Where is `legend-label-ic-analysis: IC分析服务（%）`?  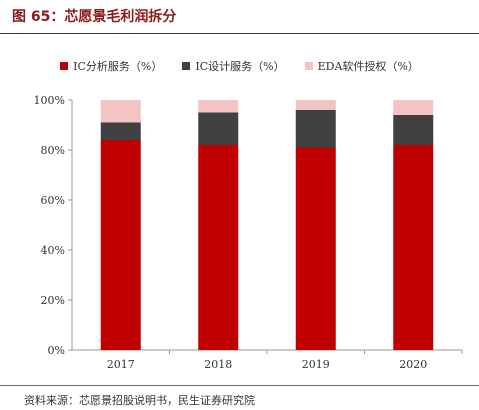
legend-label-ic-analysis: IC分析服务（%） is located at coordinates (118, 66).